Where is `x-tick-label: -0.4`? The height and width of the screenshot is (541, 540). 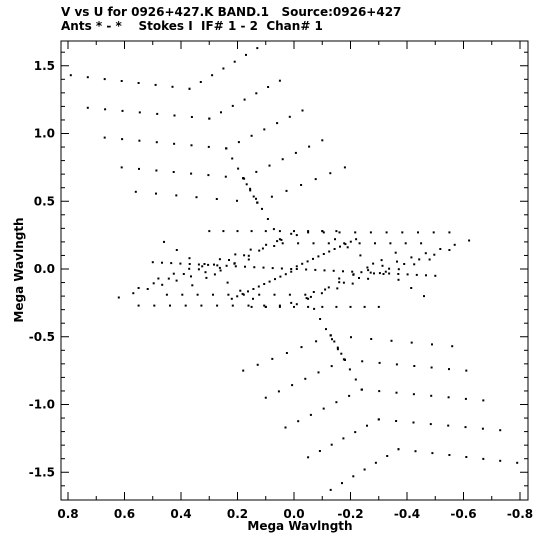 x-tick-label: -0.4 is located at coordinates (407, 514).